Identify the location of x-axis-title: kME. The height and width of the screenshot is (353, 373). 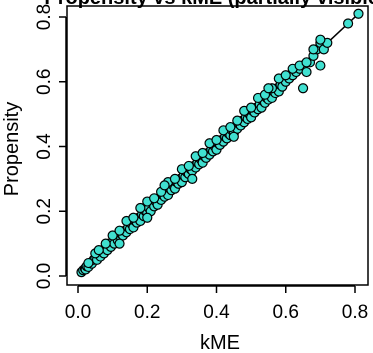
(220, 342).